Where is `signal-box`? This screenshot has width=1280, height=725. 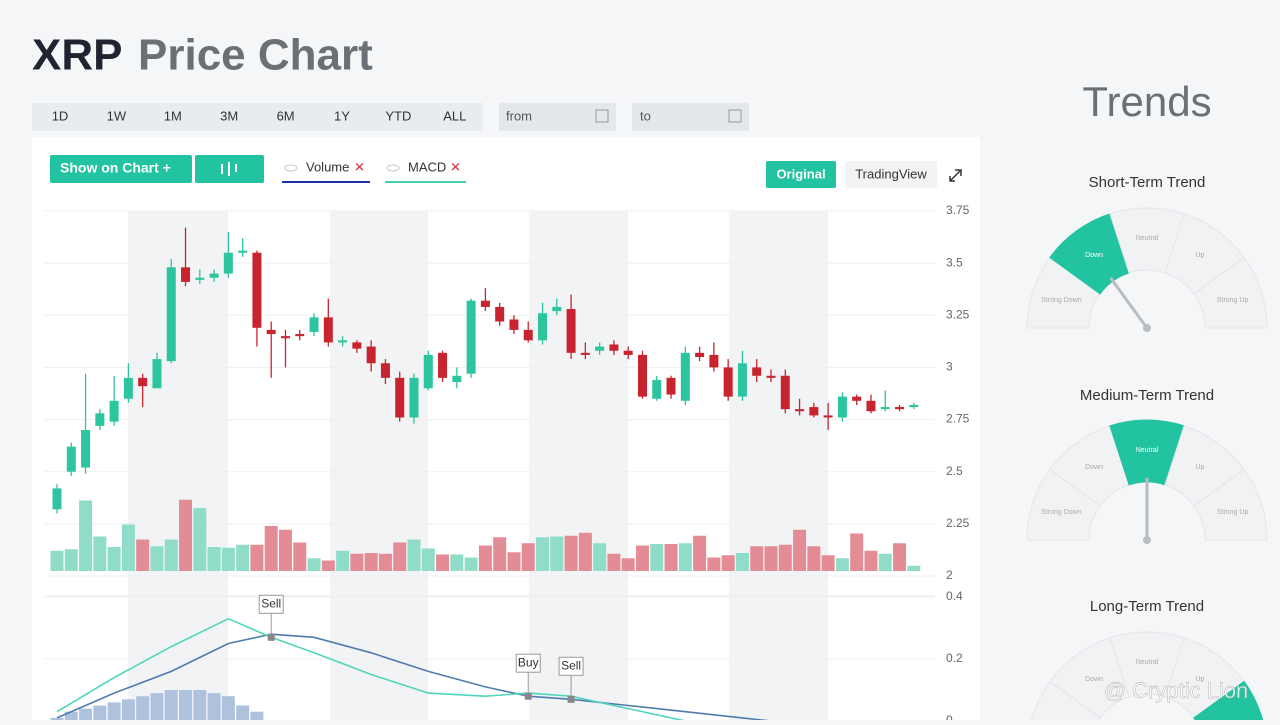 signal-box is located at coordinates (528, 663).